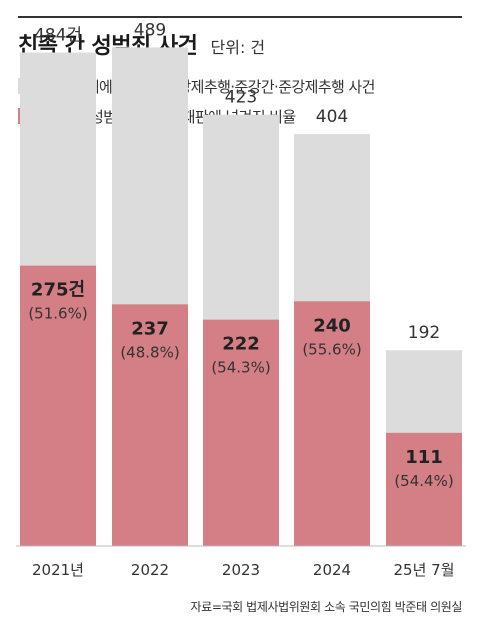 Image resolution: width=480 pixels, height=630 pixels. I want to click on total-label-2: 423, so click(241, 98).